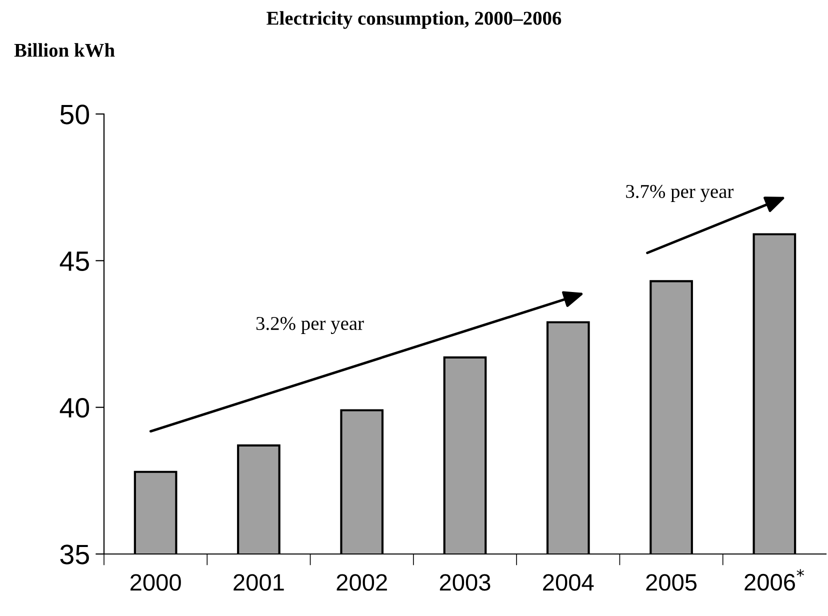  What do you see at coordinates (671, 582) in the screenshot?
I see `x-tick-label: 2005` at bounding box center [671, 582].